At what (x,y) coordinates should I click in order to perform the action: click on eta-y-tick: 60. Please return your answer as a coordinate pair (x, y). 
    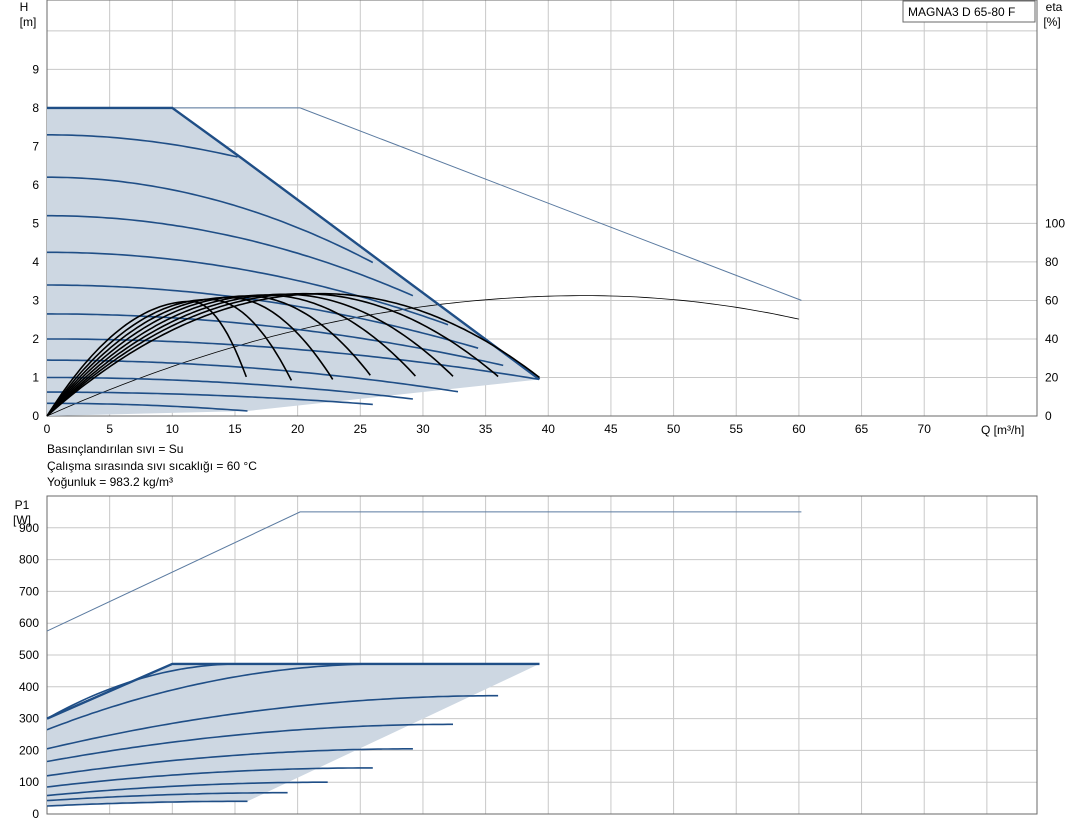
    Looking at the image, I should click on (1052, 300).